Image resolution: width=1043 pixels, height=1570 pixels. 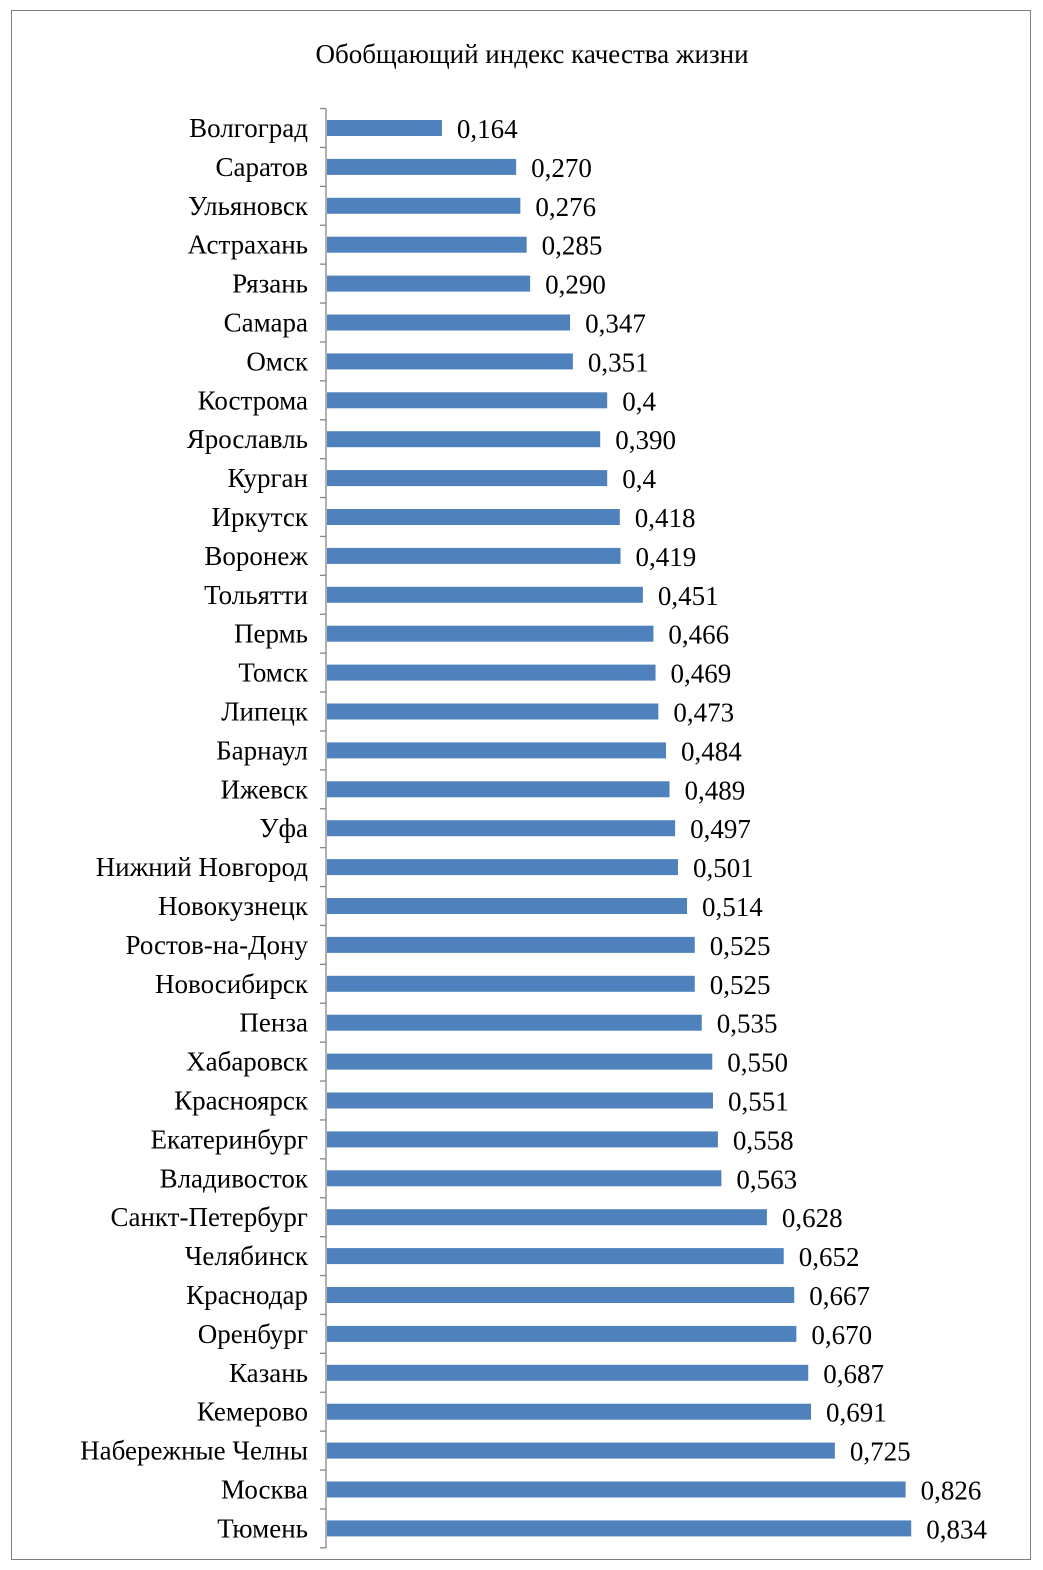 I want to click on category-label: Уфа, so click(x=283, y=828).